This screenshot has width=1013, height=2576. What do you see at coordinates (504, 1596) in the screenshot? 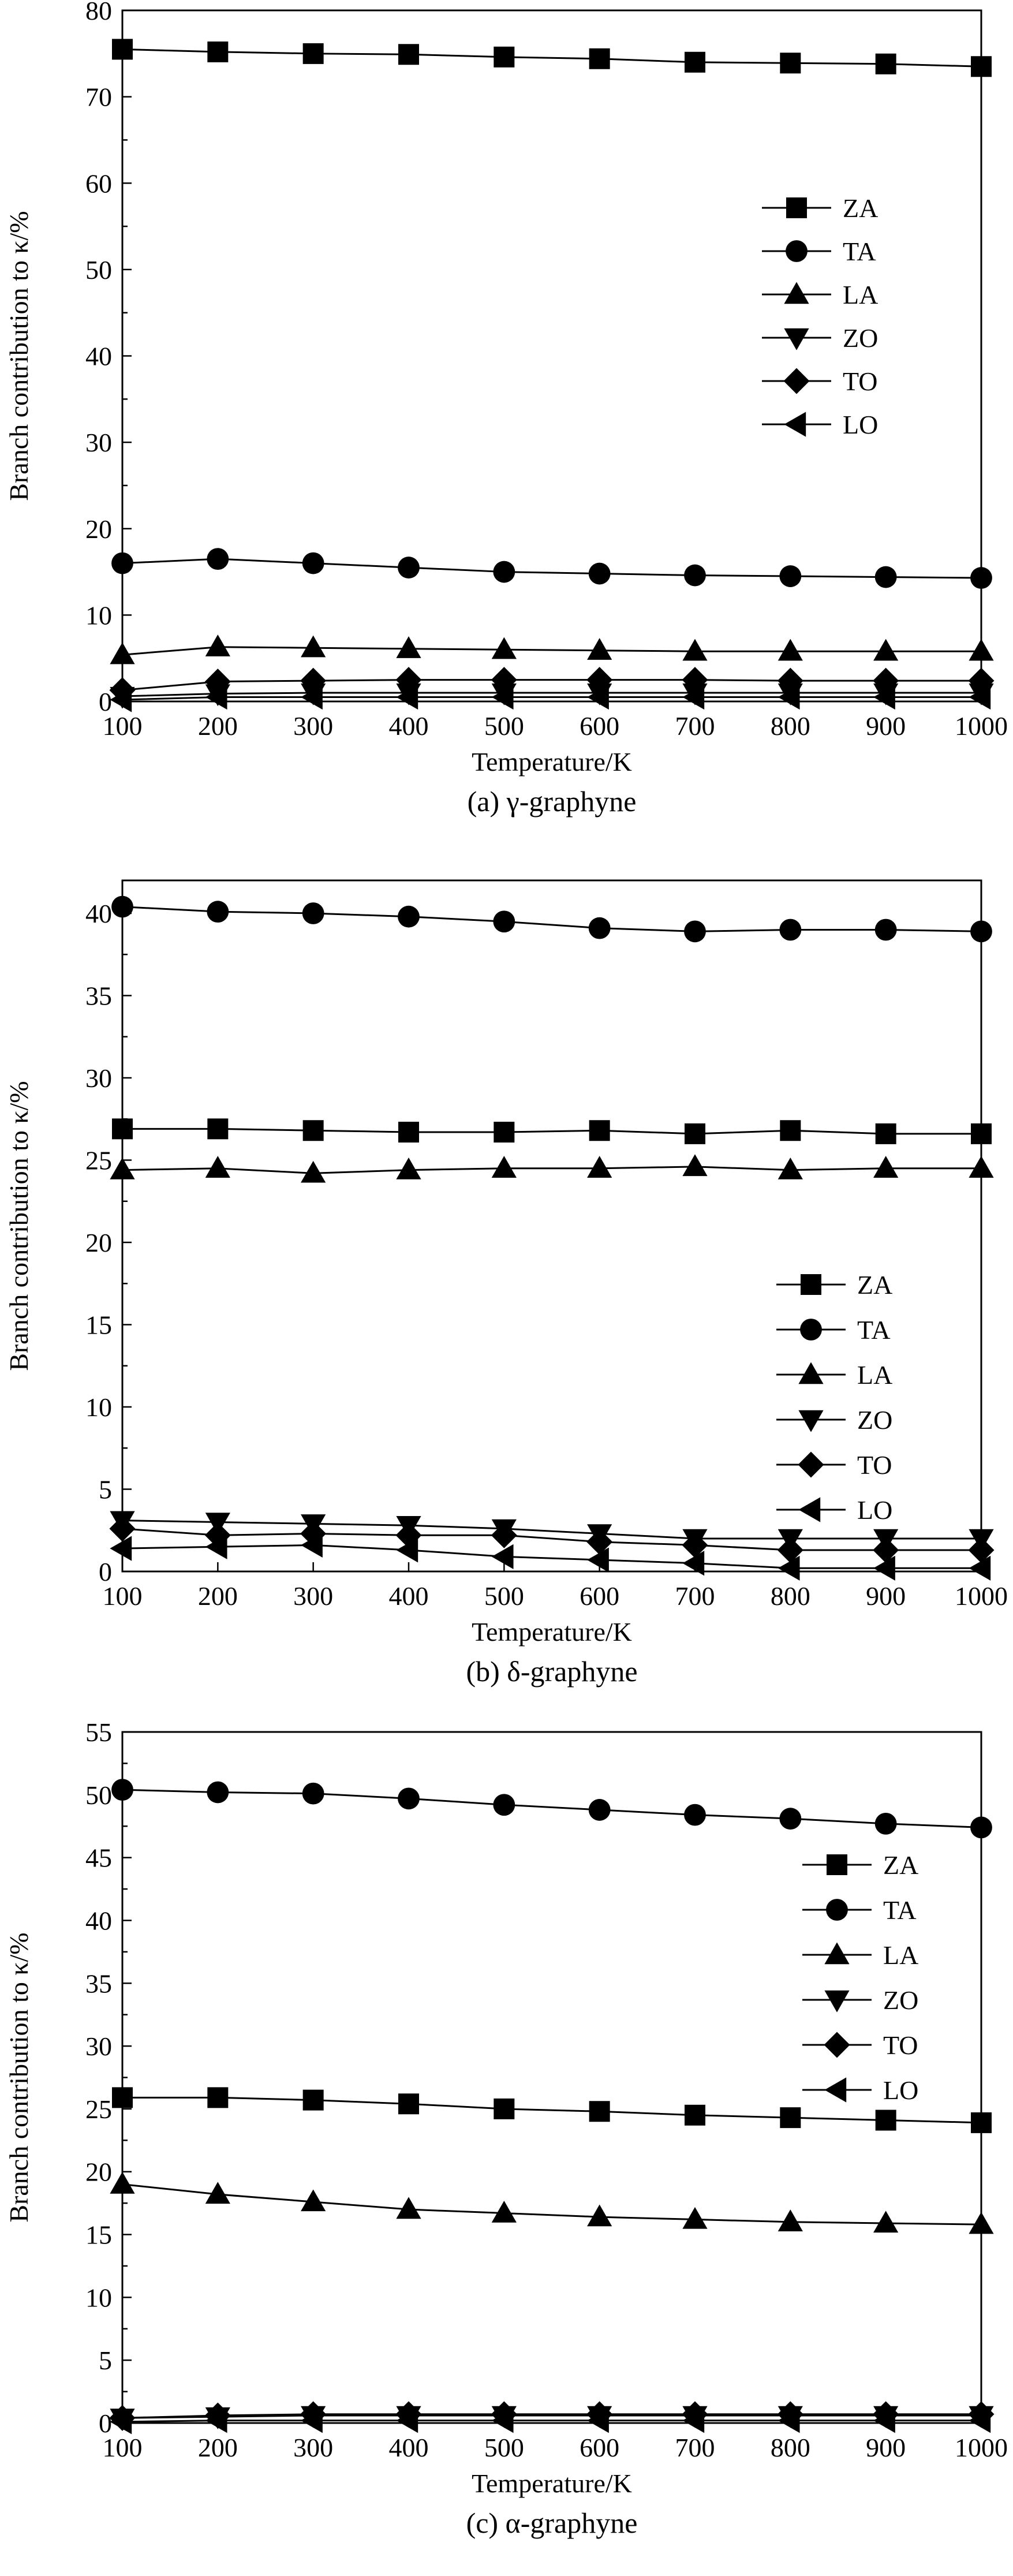
I see `x-tick-label: 500` at bounding box center [504, 1596].